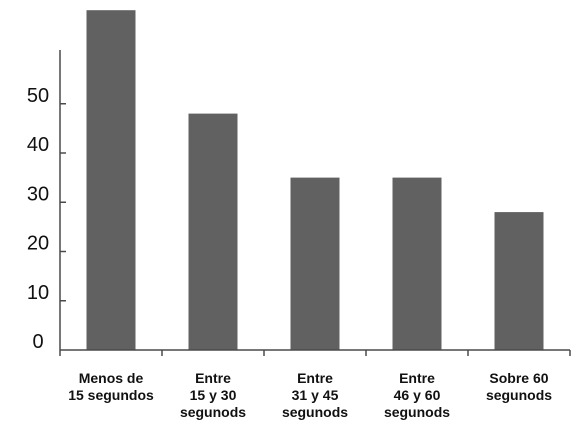  Describe the element at coordinates (315, 378) in the screenshot. I see `x-tick-label-3-line-1: Entre` at that location.